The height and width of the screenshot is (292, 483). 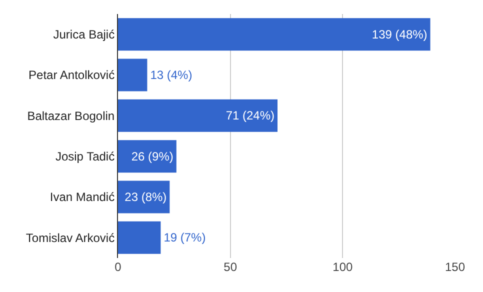 What do you see at coordinates (82, 197) in the screenshot?
I see `y-tick-label: Ivan Mandić` at bounding box center [82, 197].